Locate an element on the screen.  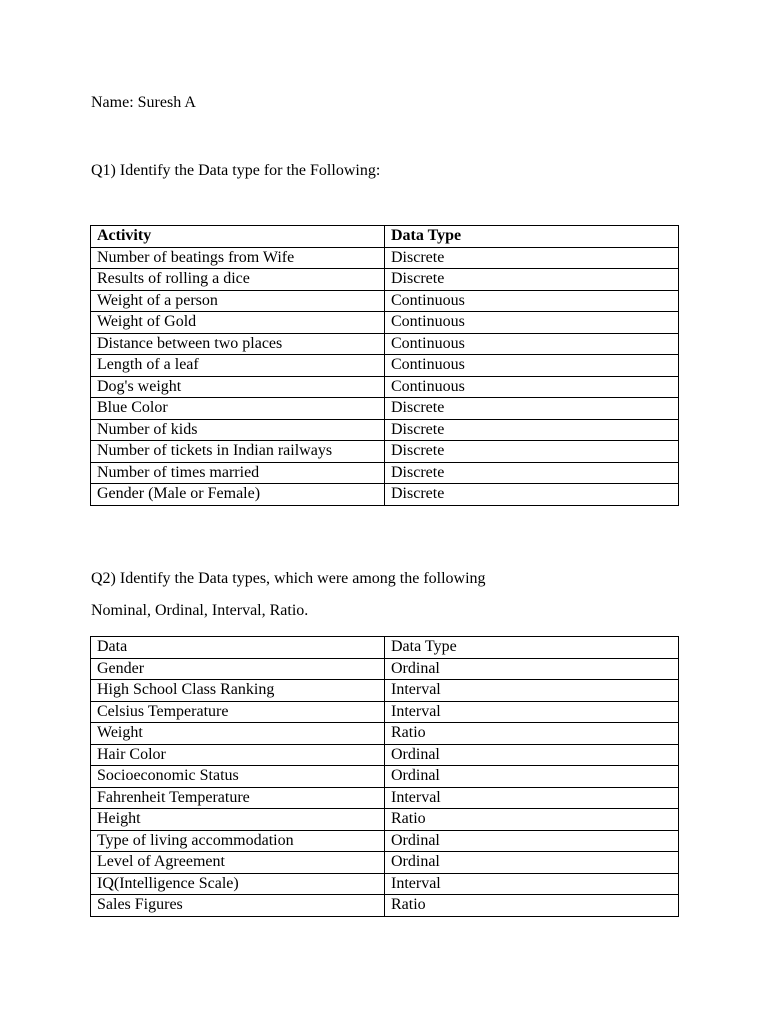
cell-item: Length of a leaf is located at coordinates (237, 365).